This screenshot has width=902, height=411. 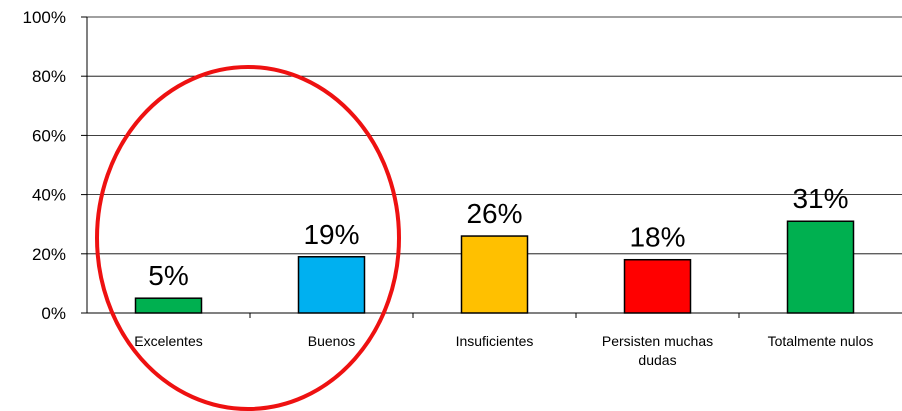 I want to click on value-label: 26%, so click(x=494, y=213).